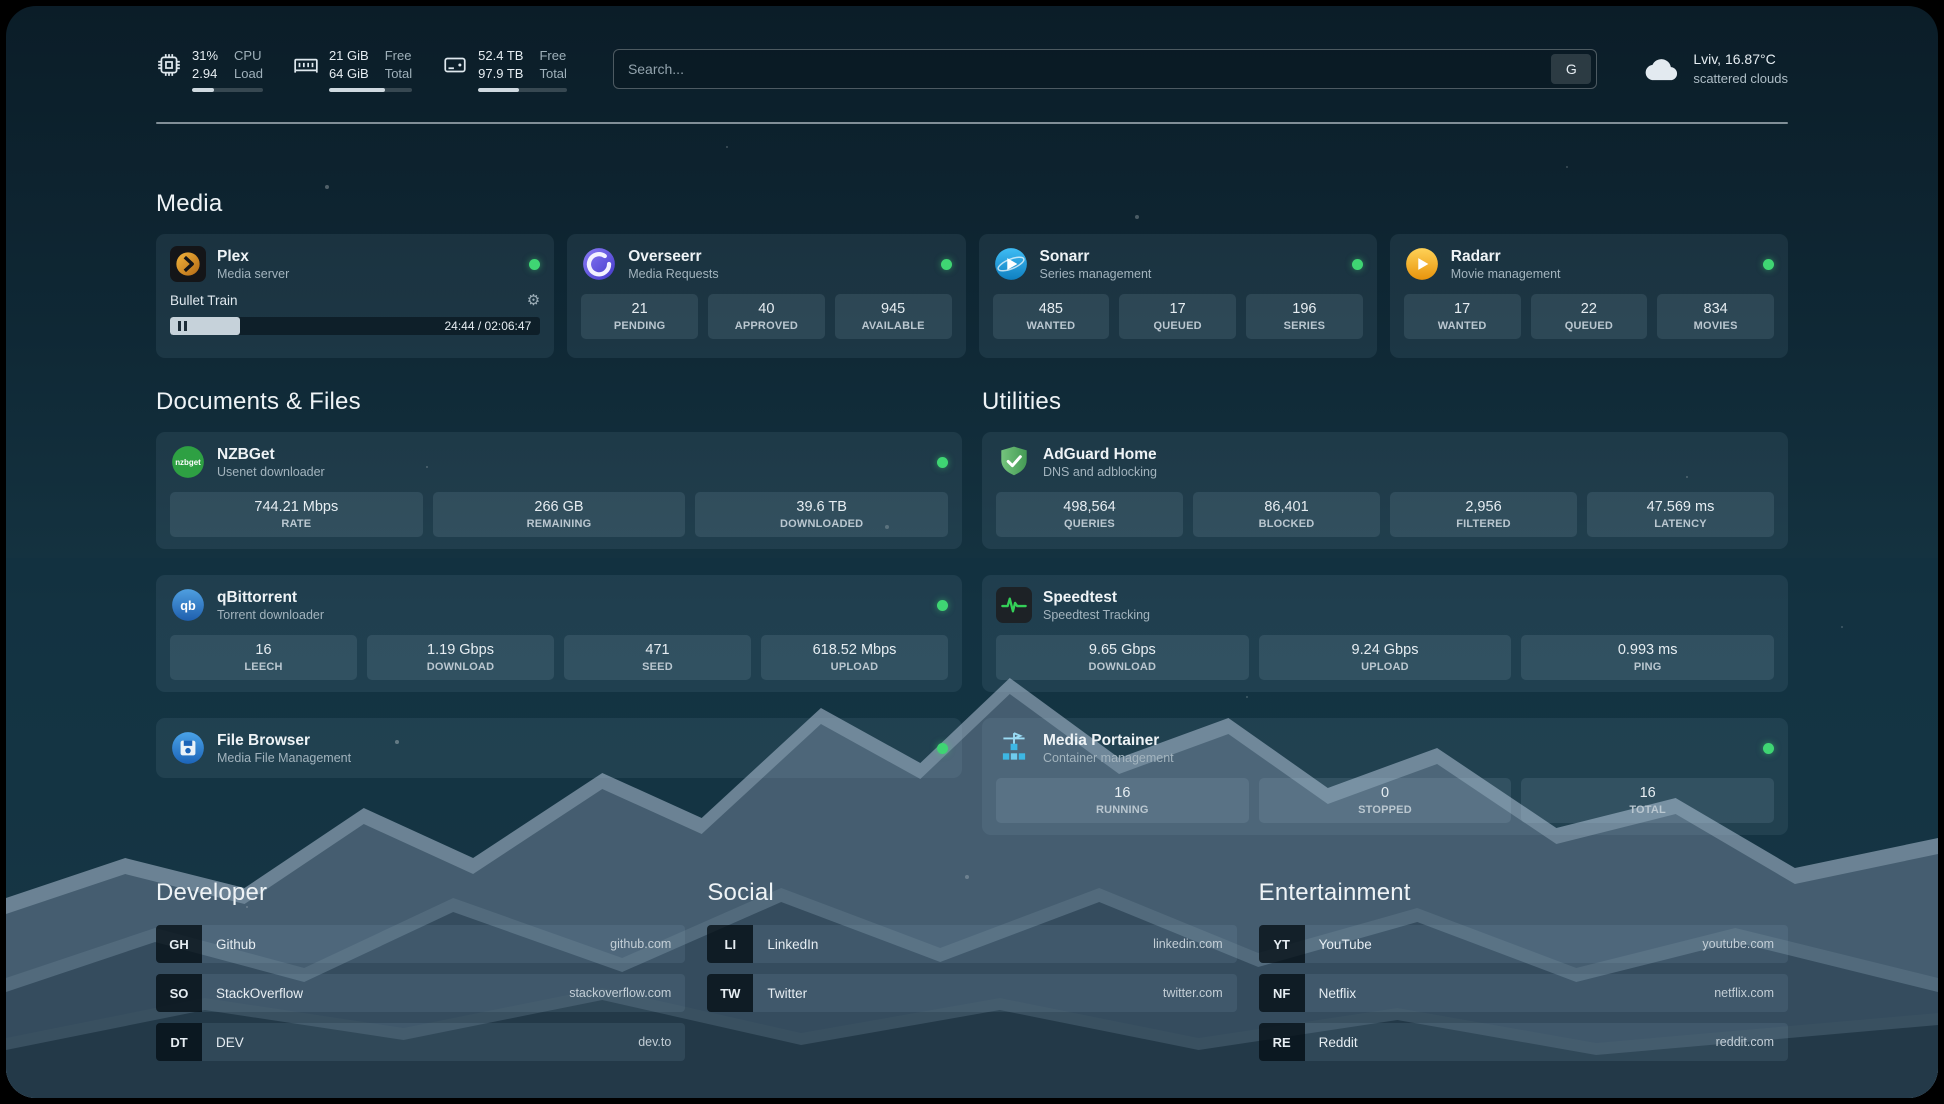 The height and width of the screenshot is (1104, 1944). Describe the element at coordinates (1475, 256) in the screenshot. I see `service-name: Radarr` at that location.